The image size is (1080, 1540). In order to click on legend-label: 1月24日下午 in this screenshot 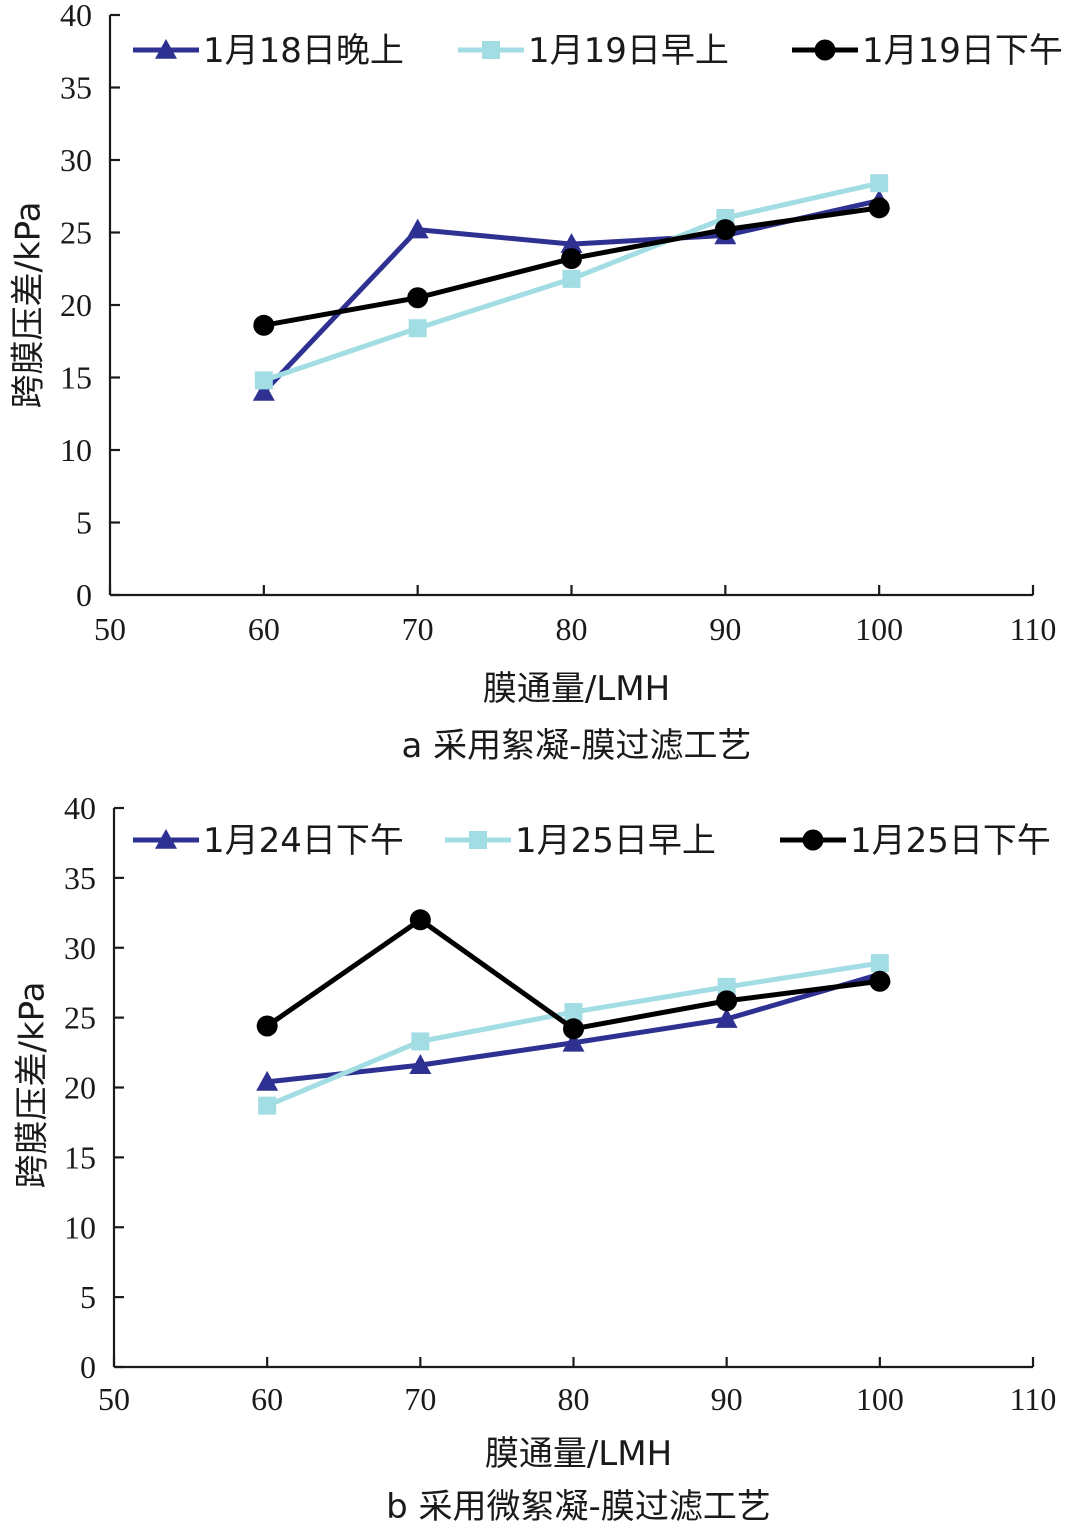, I will do `click(303, 841)`.